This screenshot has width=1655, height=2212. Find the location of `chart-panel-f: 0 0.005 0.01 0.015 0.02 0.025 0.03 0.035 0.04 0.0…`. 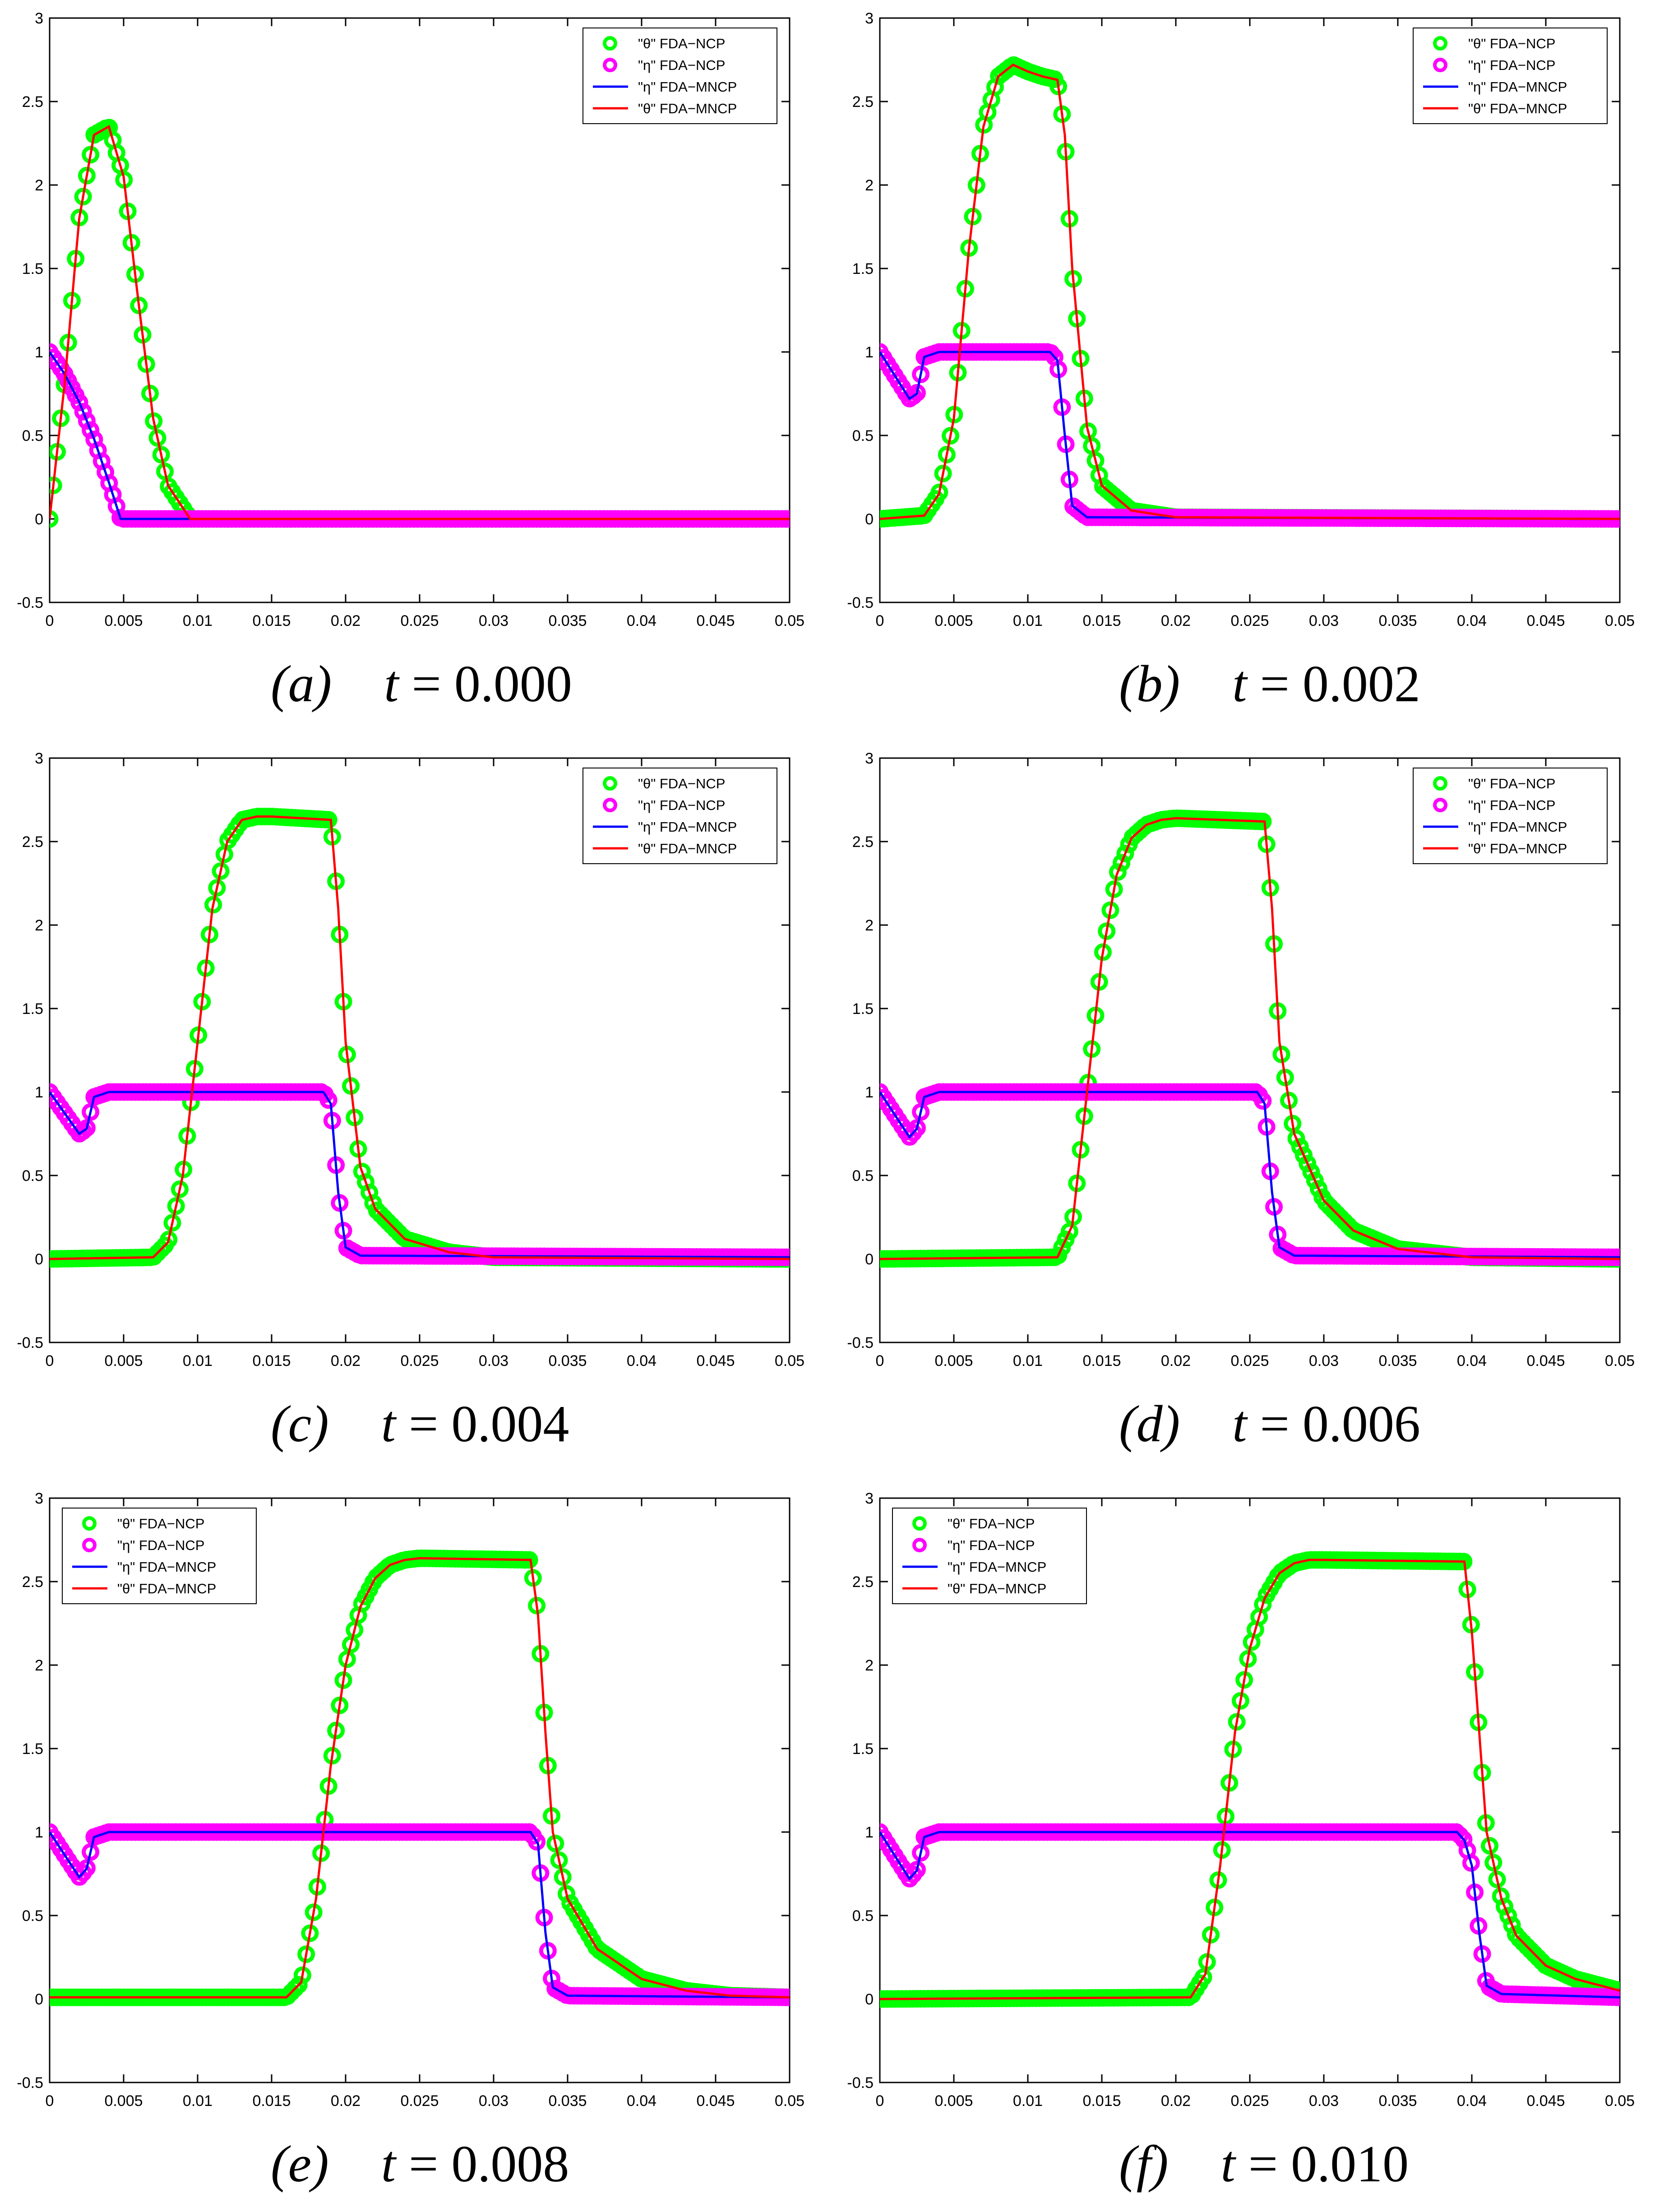

chart-panel-f: 0 0.005 0.01 0.015 0.02 0.025 0.03 0.035 0.04 0.0… is located at coordinates (1241, 1800).